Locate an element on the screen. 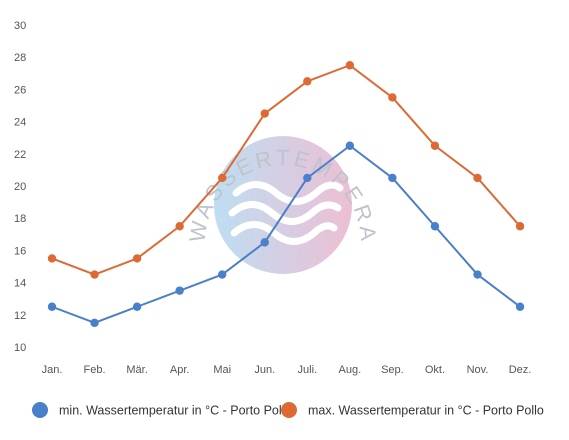 This screenshot has width=569, height=440. y-tick-label: 30 is located at coordinates (20, 26).